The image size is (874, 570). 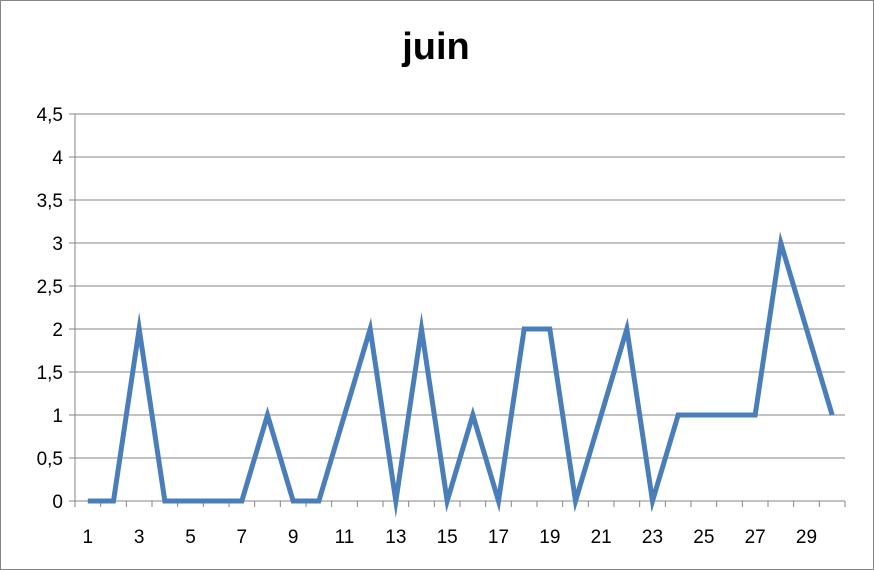 I want to click on chart-title: juin, so click(x=436, y=47).